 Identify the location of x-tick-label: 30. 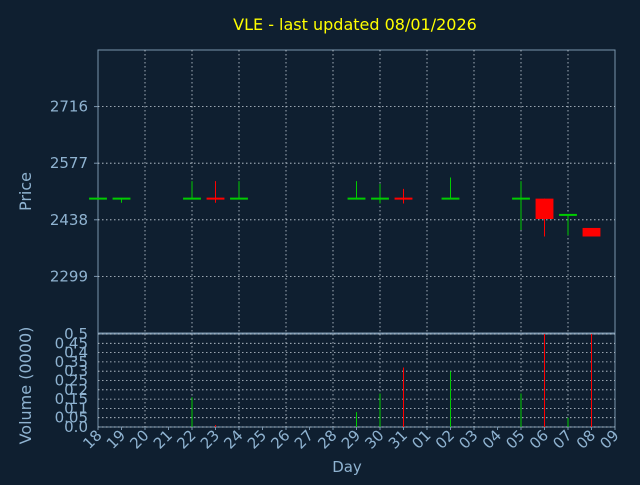
(374, 439).